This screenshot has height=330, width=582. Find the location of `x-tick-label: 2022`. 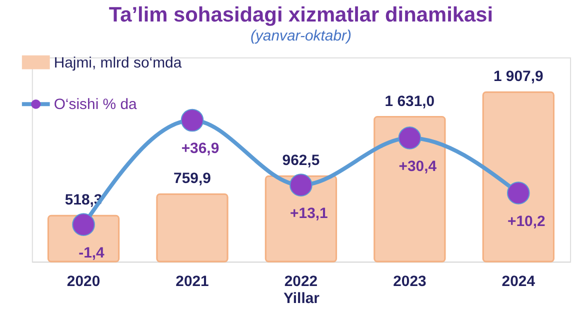

x-tick-label: 2022 is located at coordinates (301, 281).